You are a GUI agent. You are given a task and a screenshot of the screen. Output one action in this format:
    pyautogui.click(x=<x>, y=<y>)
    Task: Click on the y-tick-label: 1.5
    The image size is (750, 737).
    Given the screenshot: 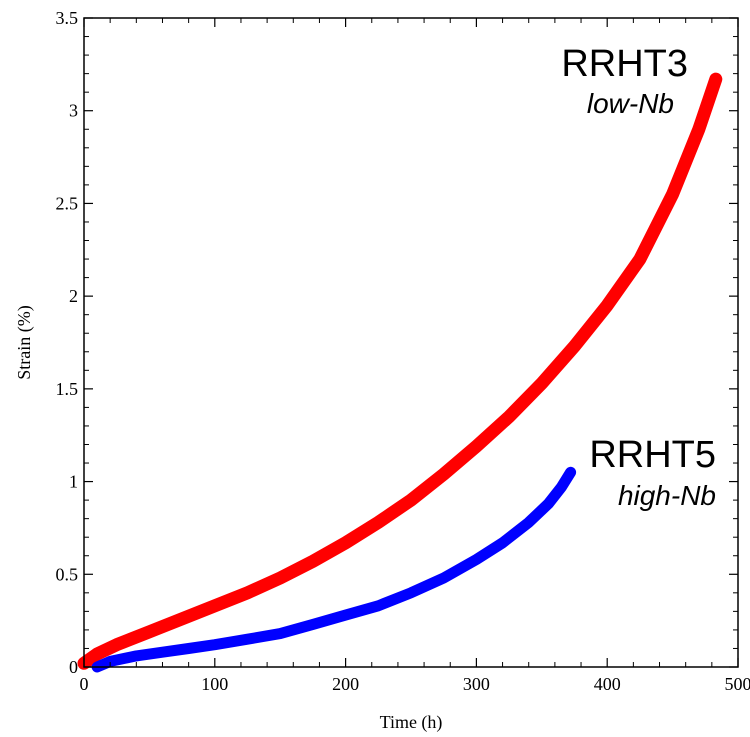 What is the action you would take?
    pyautogui.click(x=67, y=389)
    